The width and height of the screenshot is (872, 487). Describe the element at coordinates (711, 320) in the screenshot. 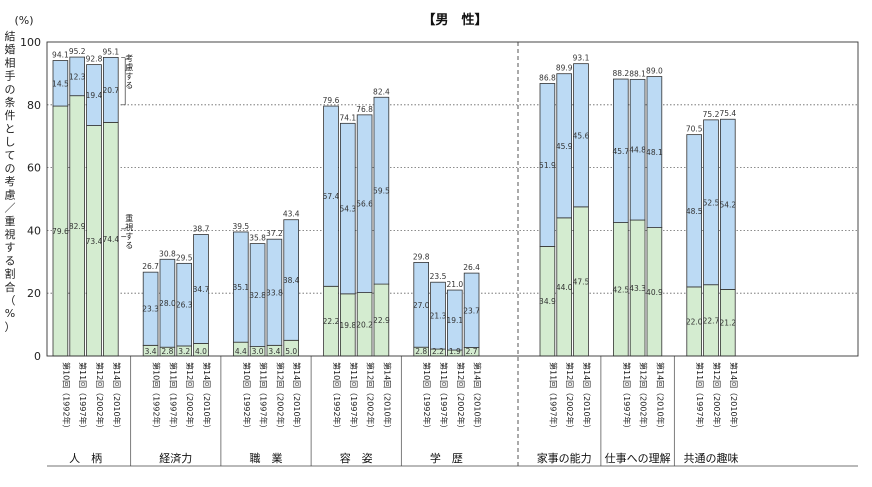

I see `data-label-emphasis: 22.7` at that location.